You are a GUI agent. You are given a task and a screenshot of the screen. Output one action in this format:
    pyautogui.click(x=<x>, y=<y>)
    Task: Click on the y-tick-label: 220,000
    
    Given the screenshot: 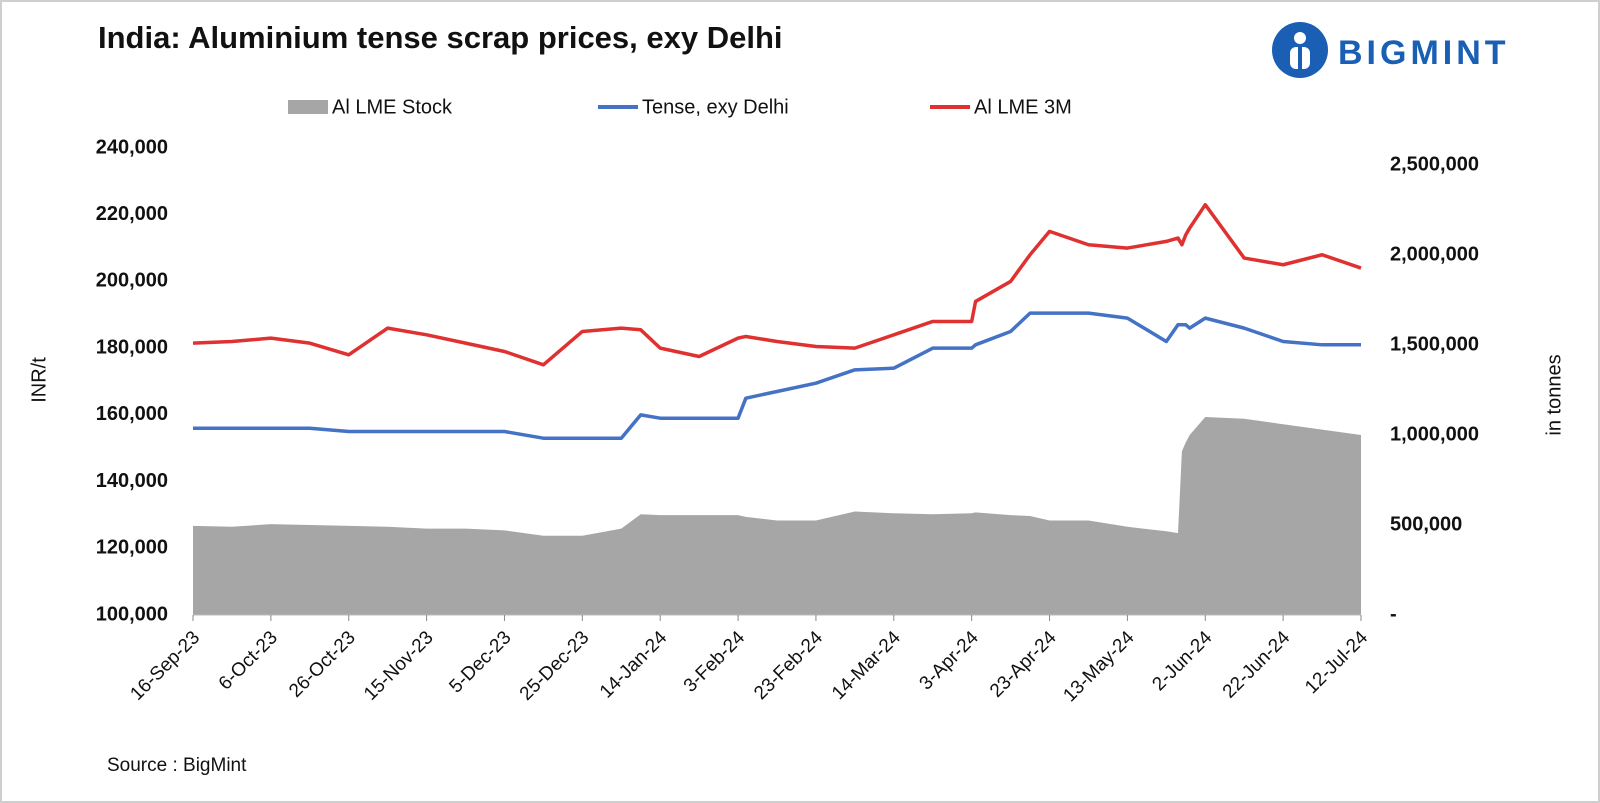 What is the action you would take?
    pyautogui.click(x=132, y=214)
    